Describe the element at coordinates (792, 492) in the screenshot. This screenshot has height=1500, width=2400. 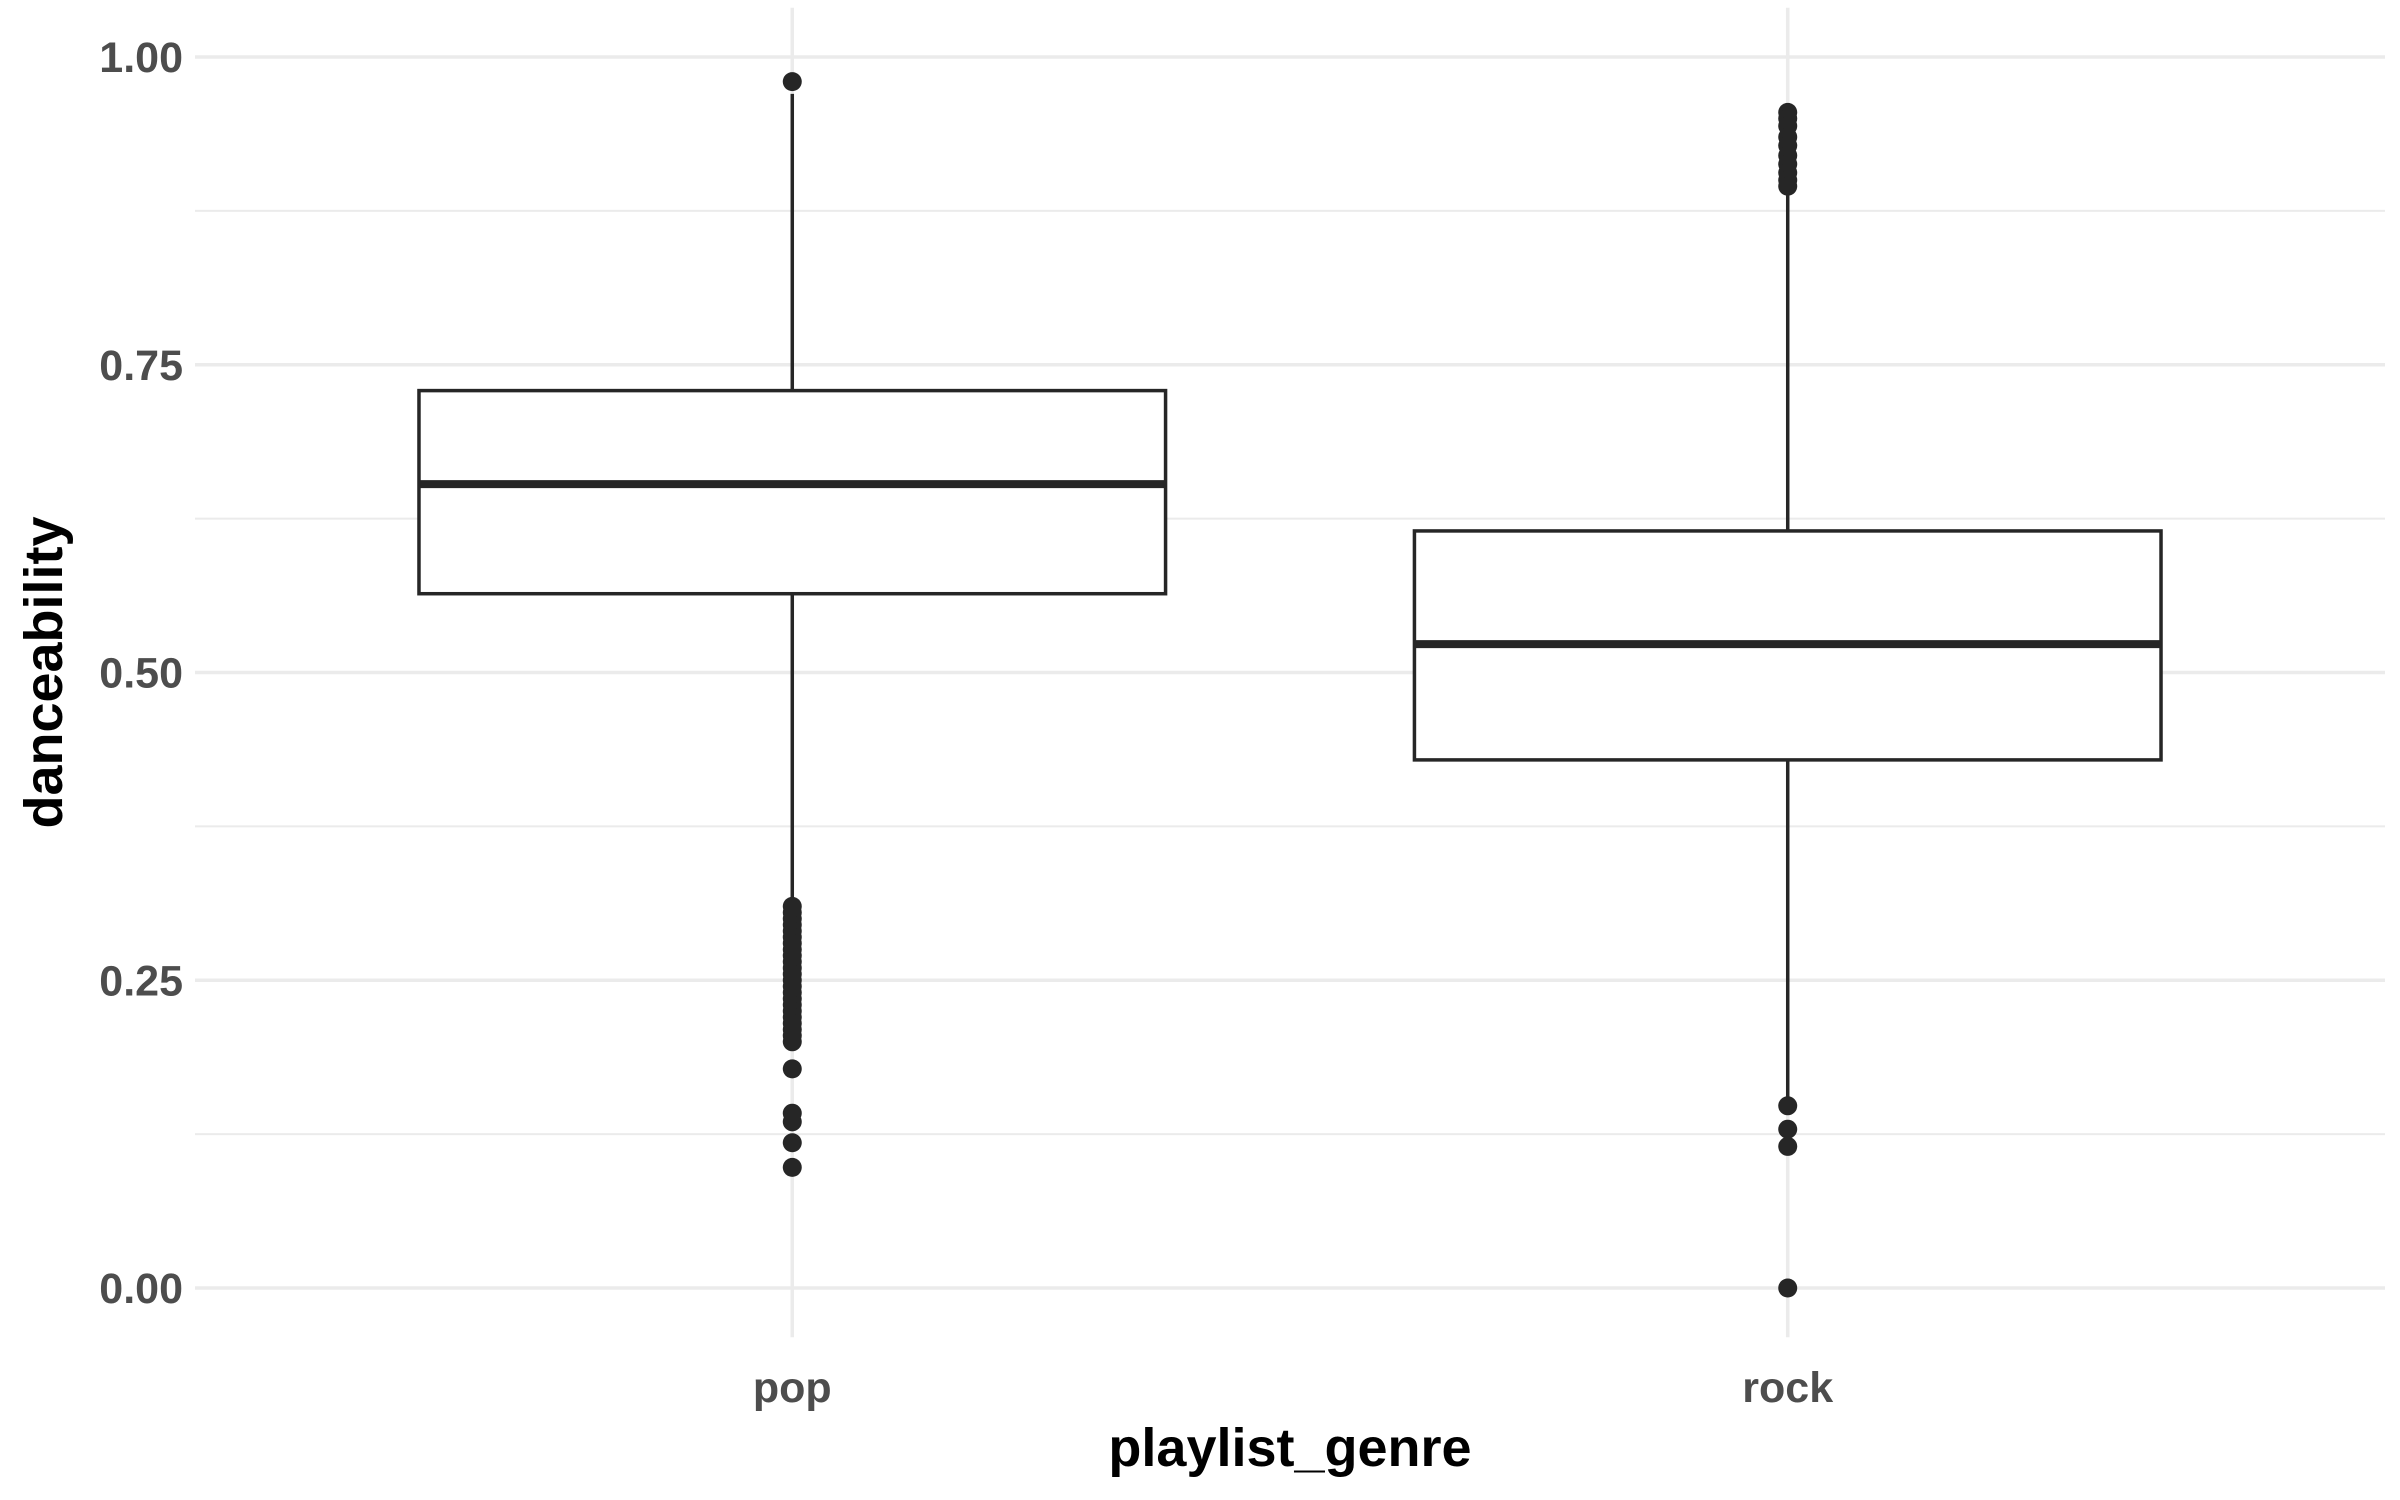
I see `interquartile-box` at that location.